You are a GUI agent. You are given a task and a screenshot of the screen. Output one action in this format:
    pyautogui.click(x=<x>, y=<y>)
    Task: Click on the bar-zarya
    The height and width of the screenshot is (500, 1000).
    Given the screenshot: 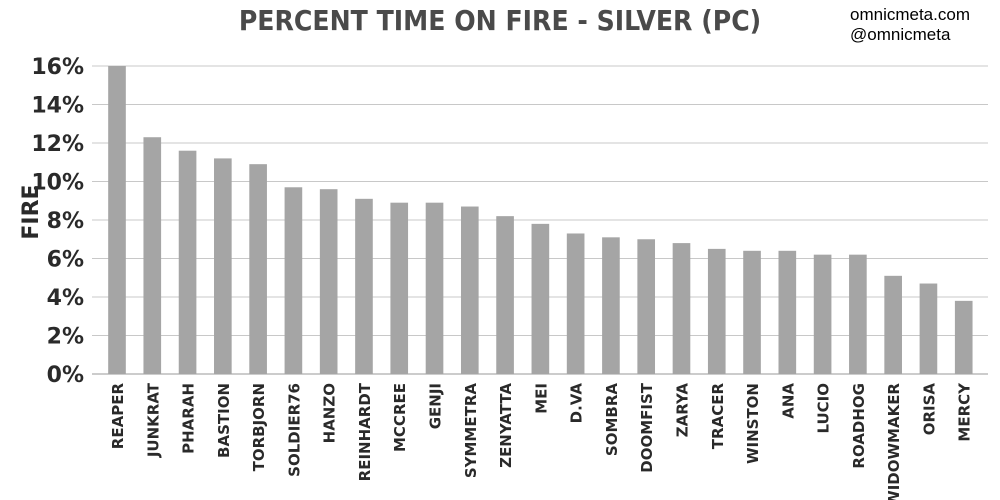 What is the action you would take?
    pyautogui.click(x=681, y=308)
    